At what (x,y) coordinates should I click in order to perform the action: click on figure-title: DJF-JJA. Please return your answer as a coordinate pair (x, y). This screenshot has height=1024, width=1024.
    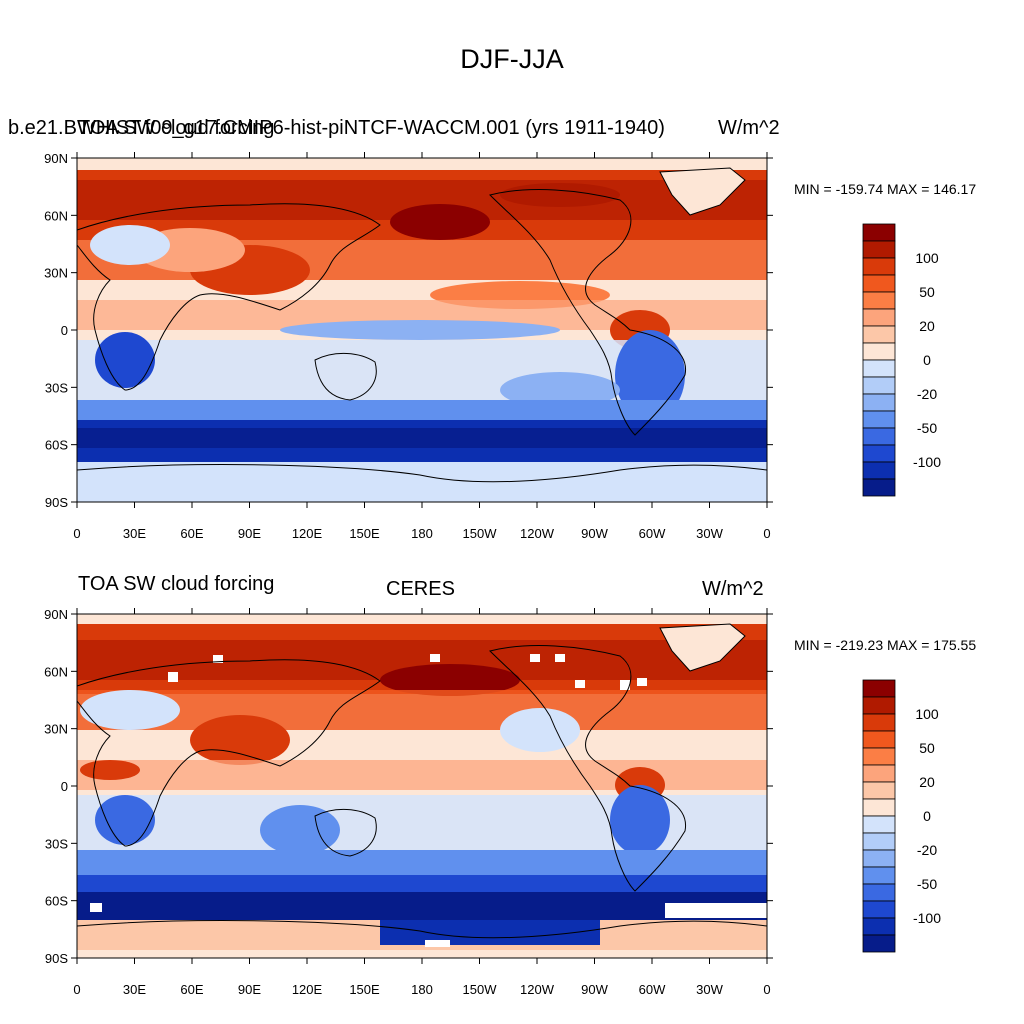
    Looking at the image, I should click on (512, 59).